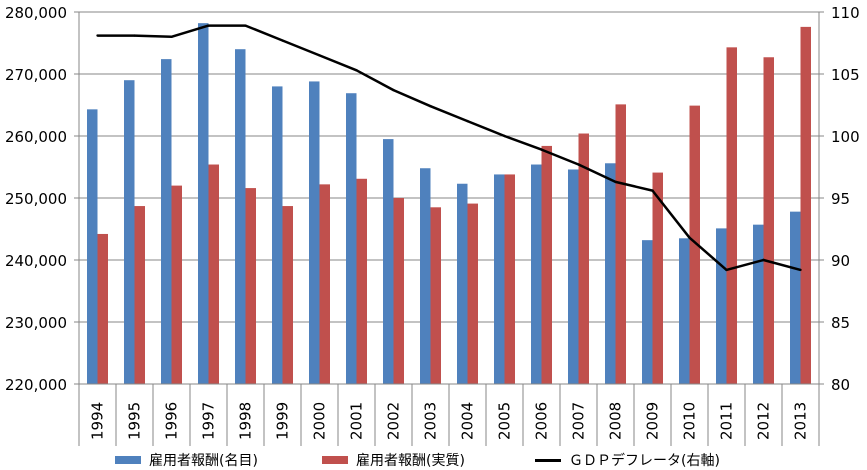 This screenshot has width=867, height=470. I want to click on x-tick-label: 2012, so click(764, 421).